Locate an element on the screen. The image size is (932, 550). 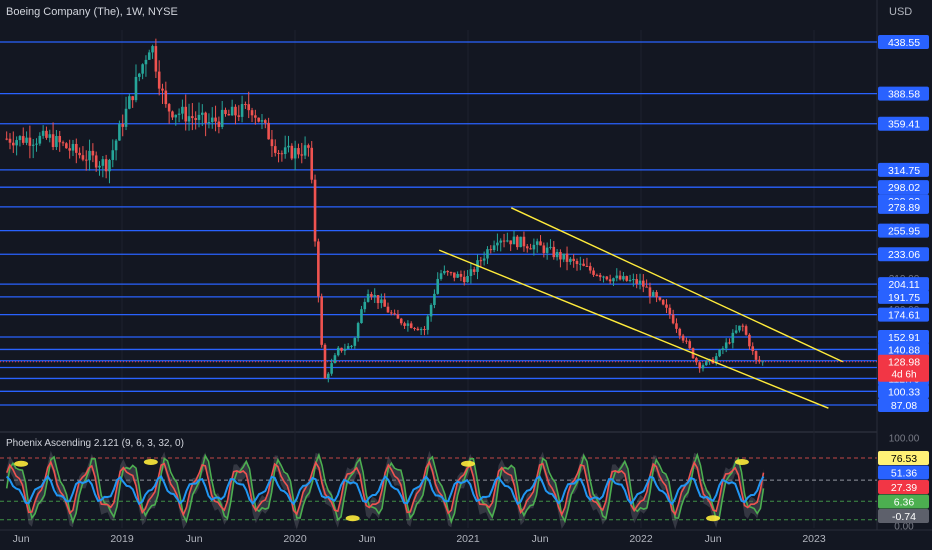
chart-title: Boeing Company (The), 1W, NYSE is located at coordinates (92, 12).